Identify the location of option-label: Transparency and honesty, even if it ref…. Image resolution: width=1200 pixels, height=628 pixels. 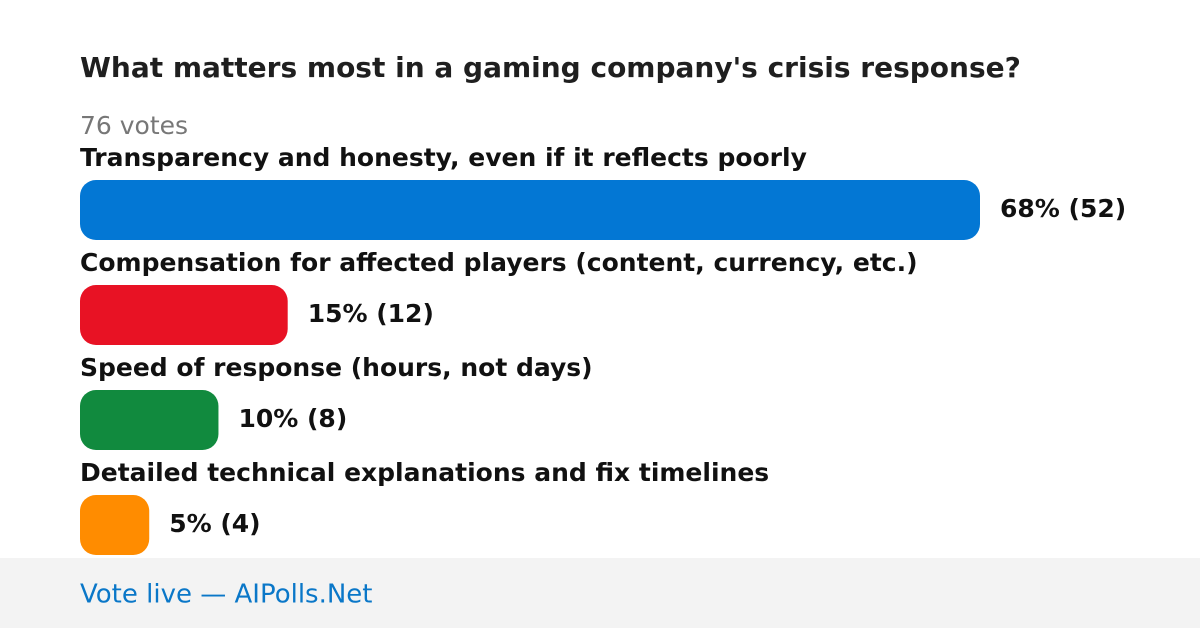
(443, 157).